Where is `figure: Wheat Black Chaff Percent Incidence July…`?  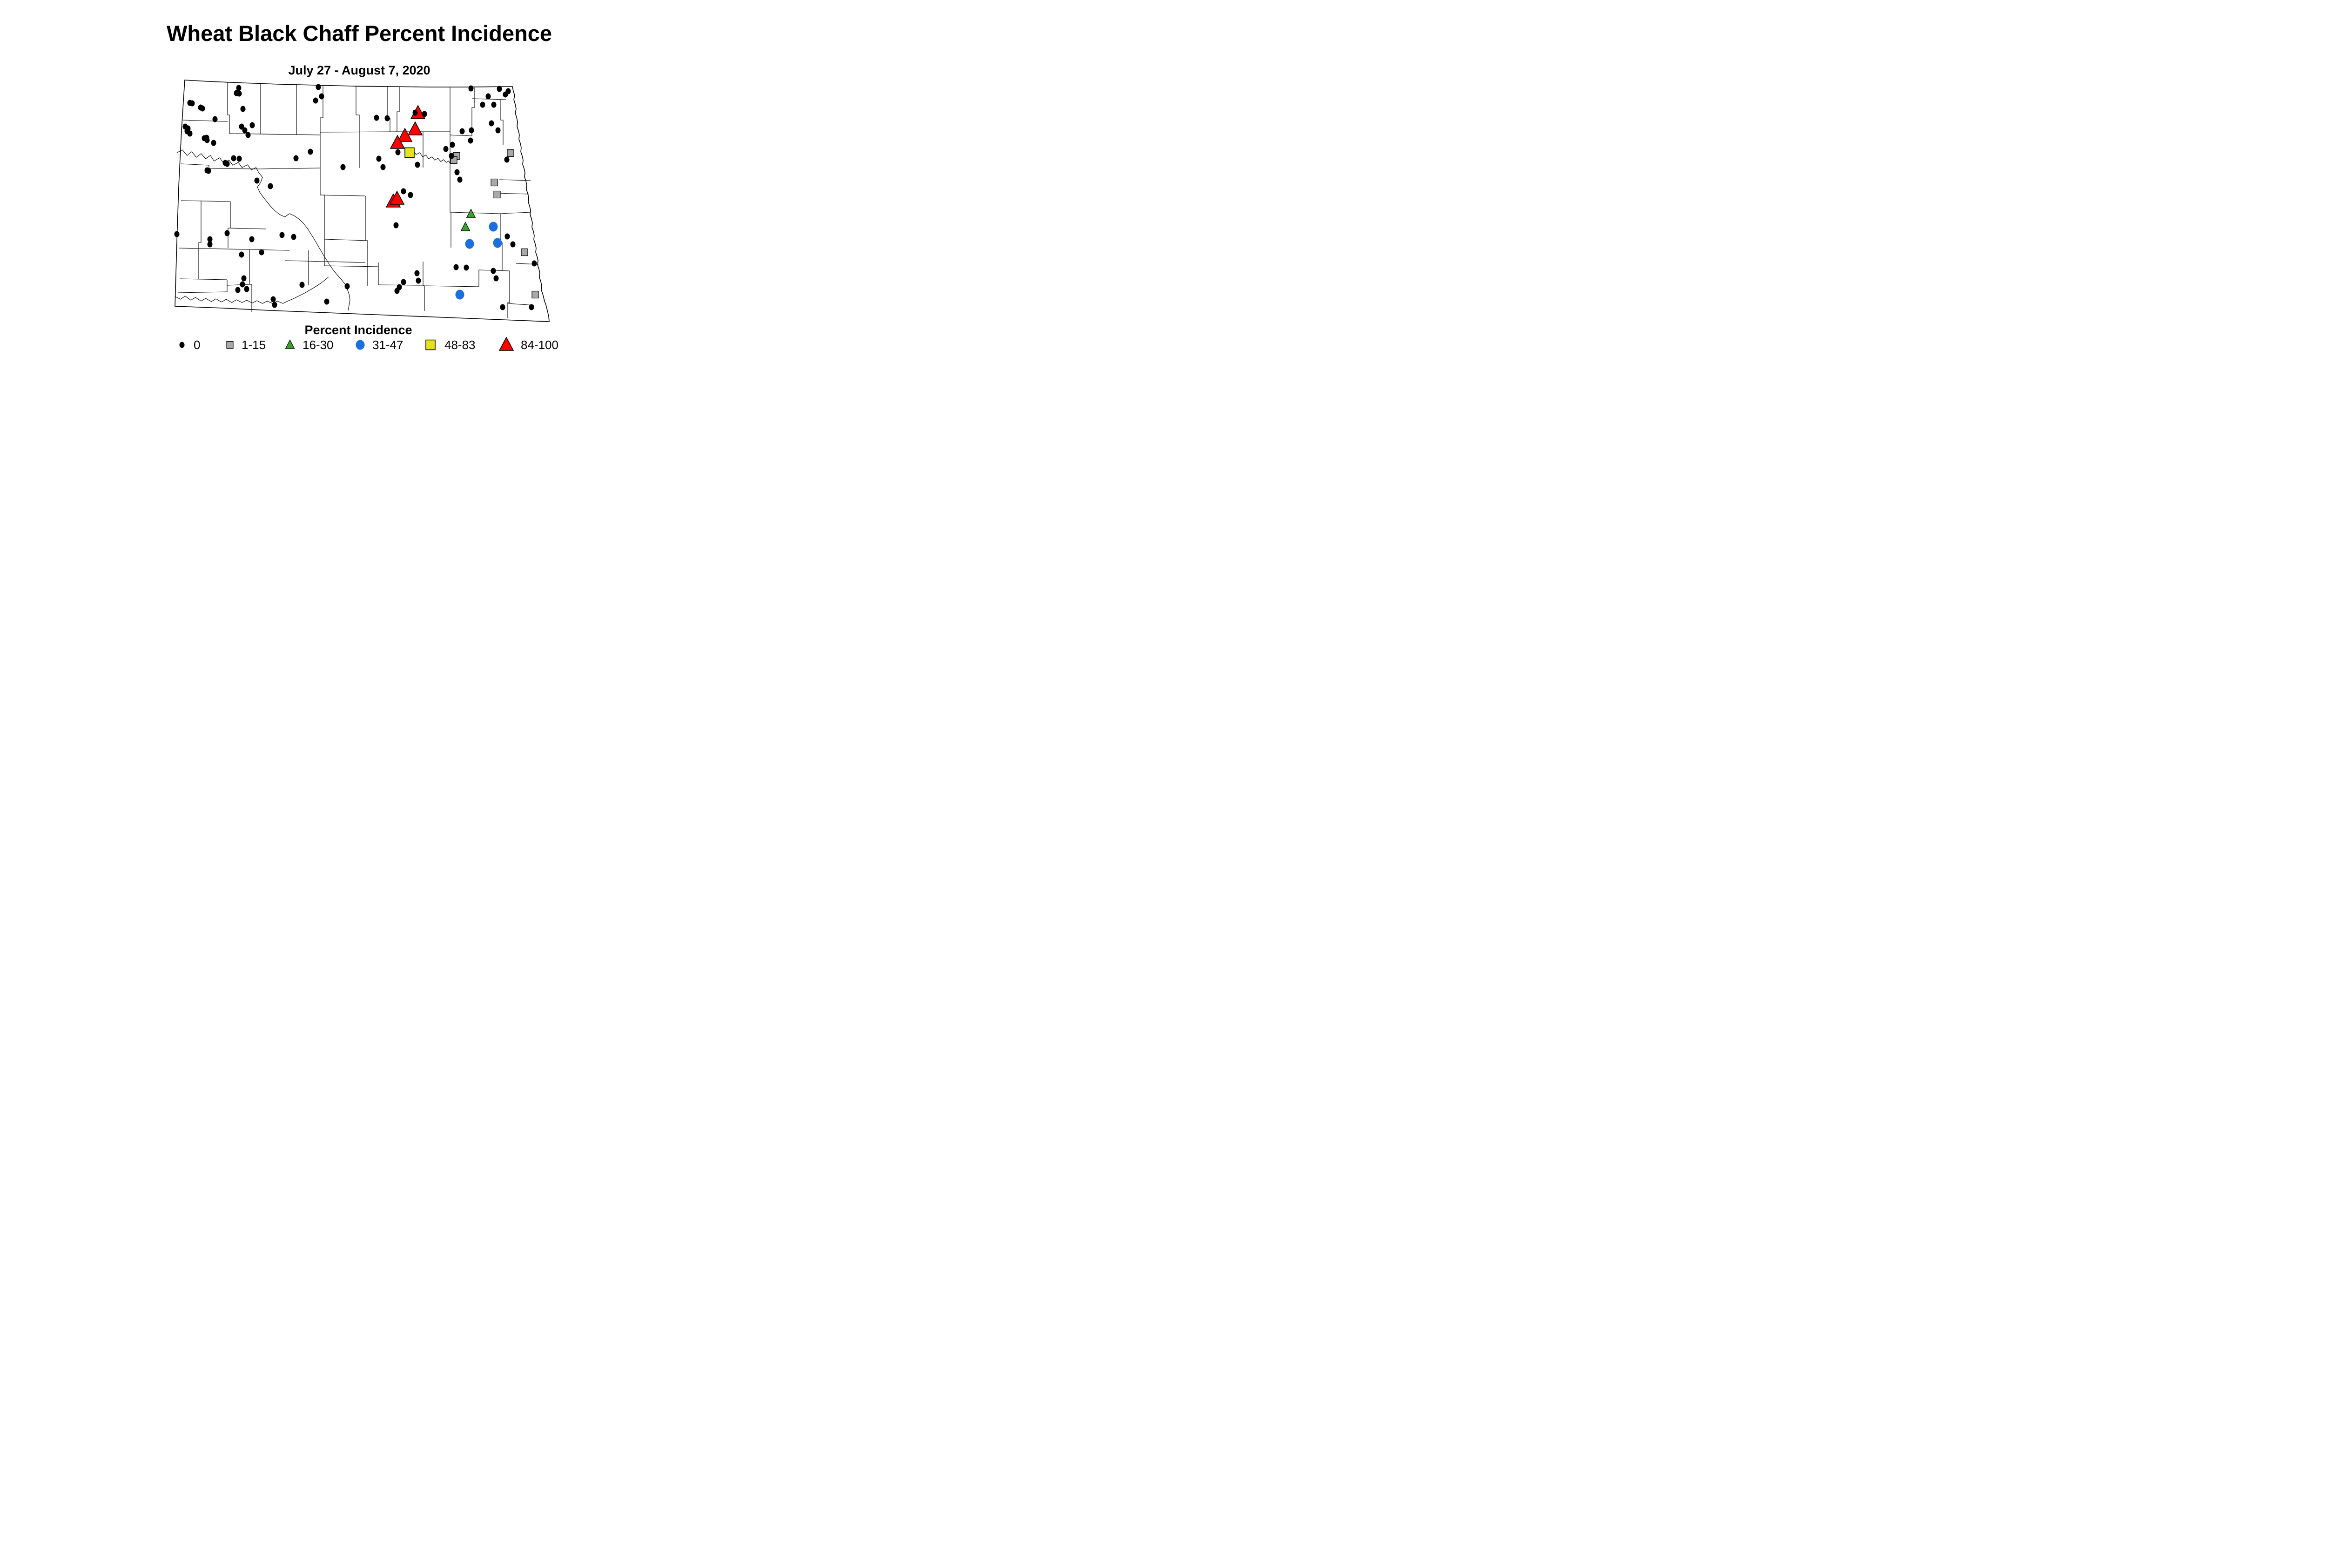
figure: Wheat Black Chaff Percent Incidence July… is located at coordinates (359, 187).